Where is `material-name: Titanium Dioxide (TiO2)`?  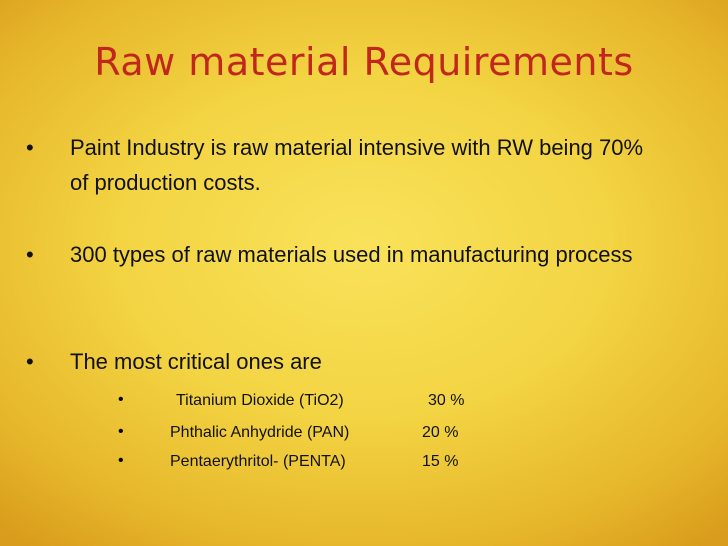
material-name: Titanium Dioxide (TiO2) is located at coordinates (260, 400).